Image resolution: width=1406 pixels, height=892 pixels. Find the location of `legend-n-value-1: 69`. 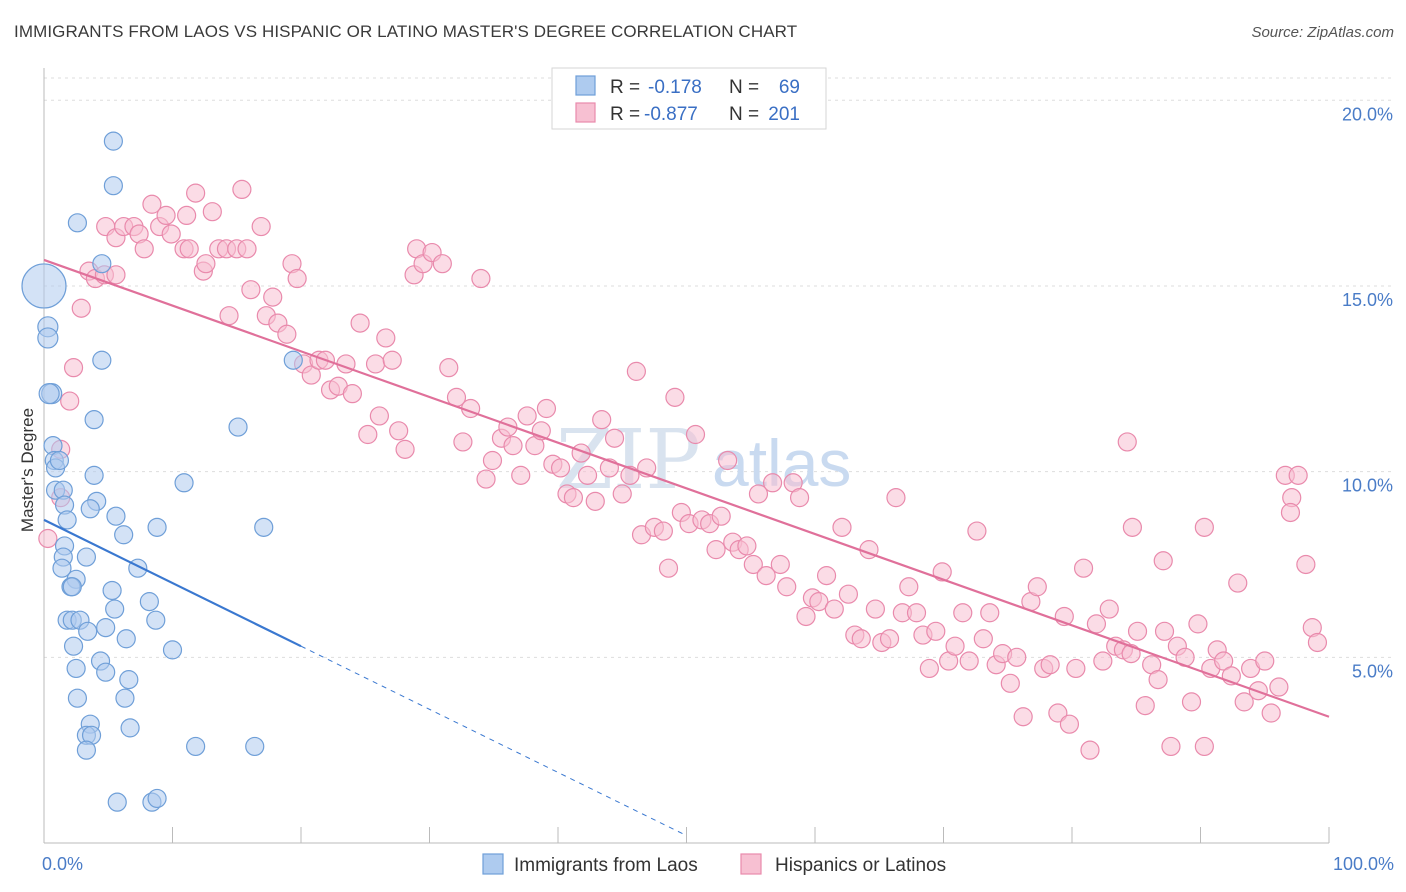

legend-n-value-1: 69 is located at coordinates (789, 87).